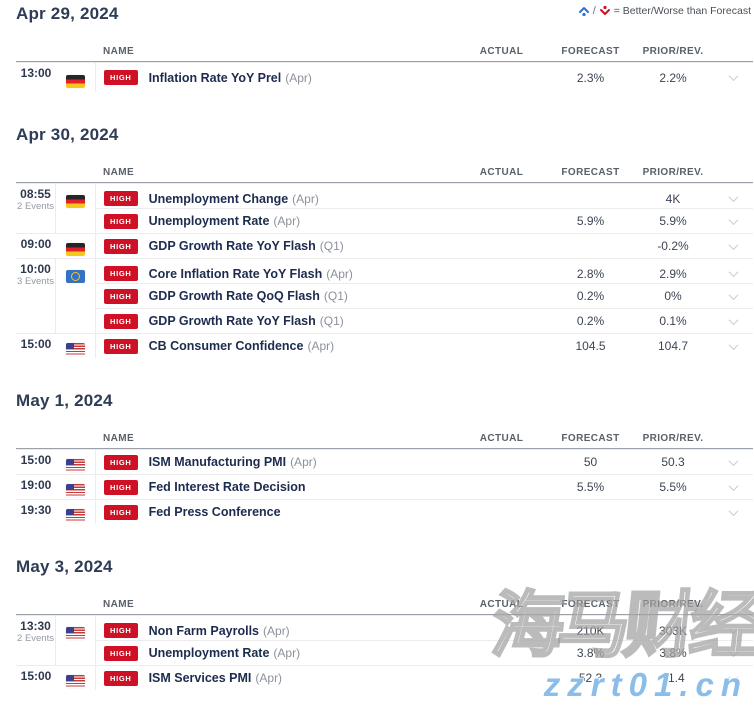  Describe the element at coordinates (215, 77) in the screenshot. I see `event-name: Inflation Rate YoY Prel` at that location.